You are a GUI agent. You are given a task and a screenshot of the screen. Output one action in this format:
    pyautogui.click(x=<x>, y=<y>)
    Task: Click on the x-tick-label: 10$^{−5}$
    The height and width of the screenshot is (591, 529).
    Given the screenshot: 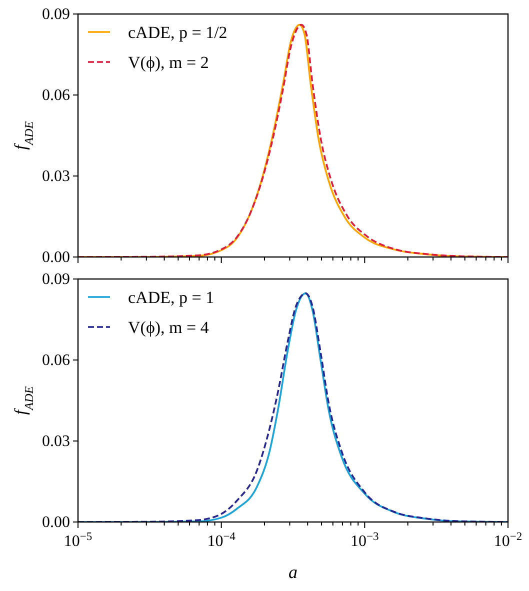 What is the action you would take?
    pyautogui.click(x=78, y=540)
    